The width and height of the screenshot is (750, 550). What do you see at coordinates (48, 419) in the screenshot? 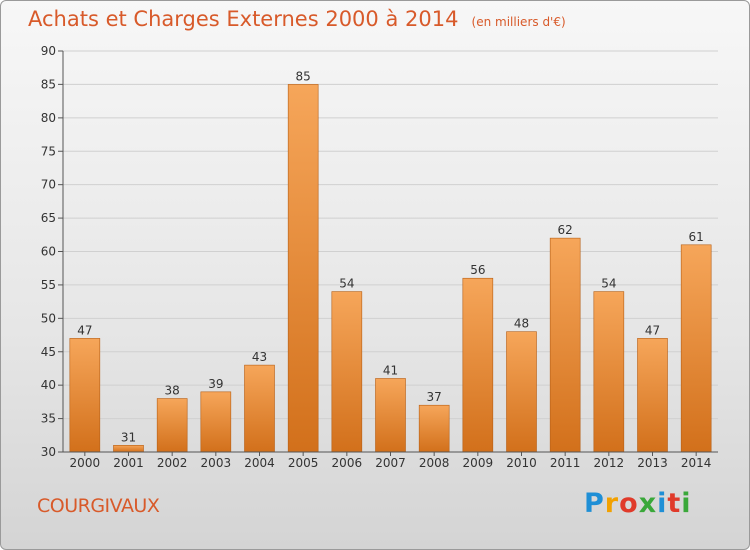
I see `y-tick-label: 35` at bounding box center [48, 419].